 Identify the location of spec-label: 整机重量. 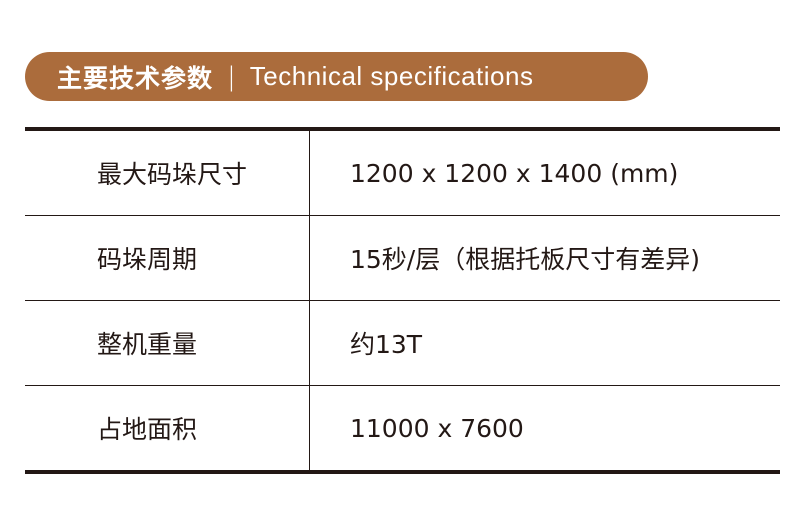
(167, 343).